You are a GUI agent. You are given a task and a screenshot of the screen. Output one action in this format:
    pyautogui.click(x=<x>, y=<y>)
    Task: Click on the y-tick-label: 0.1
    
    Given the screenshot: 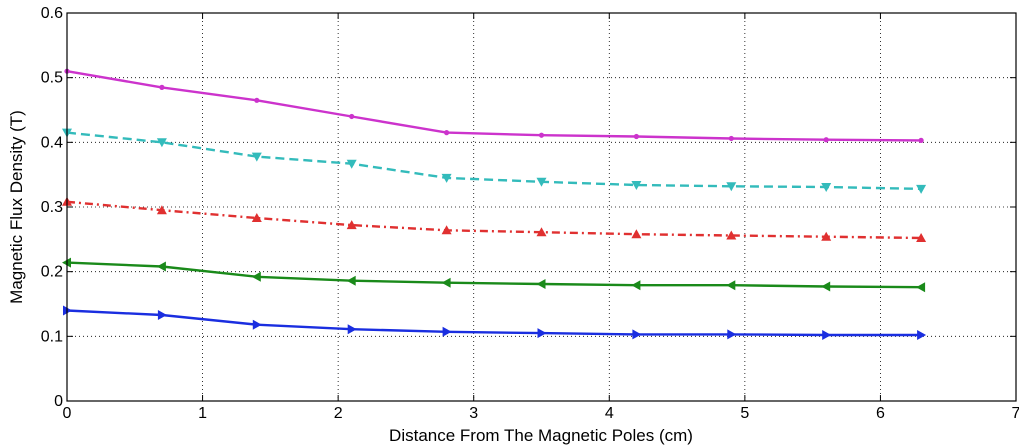 What is the action you would take?
    pyautogui.click(x=52, y=336)
    